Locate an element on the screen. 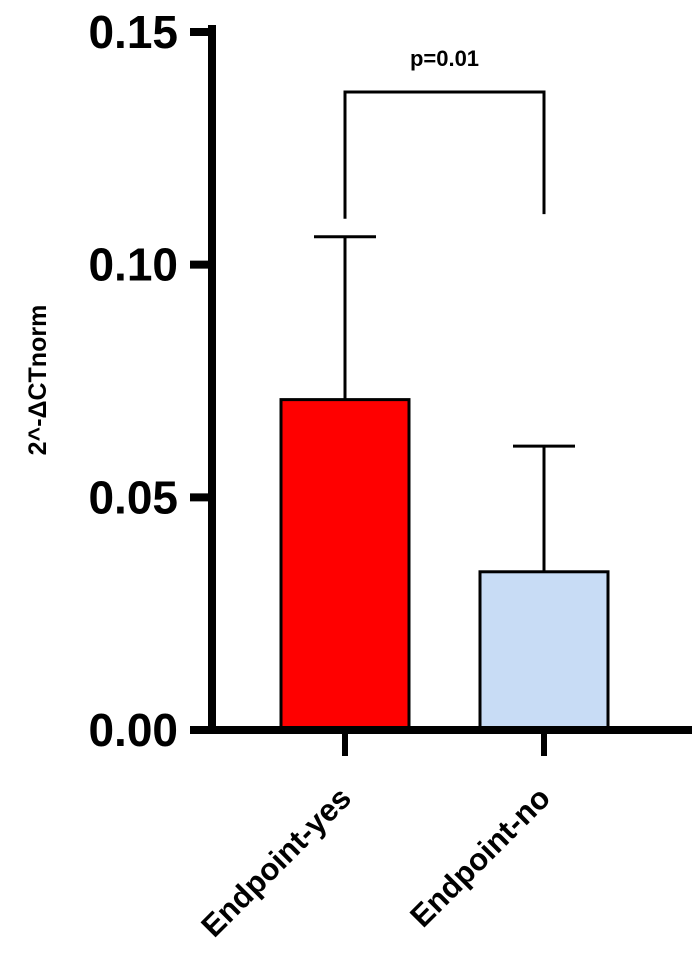  x-ticks-layer: Endpoint-yes Endpoint-no is located at coordinates (375, 837).